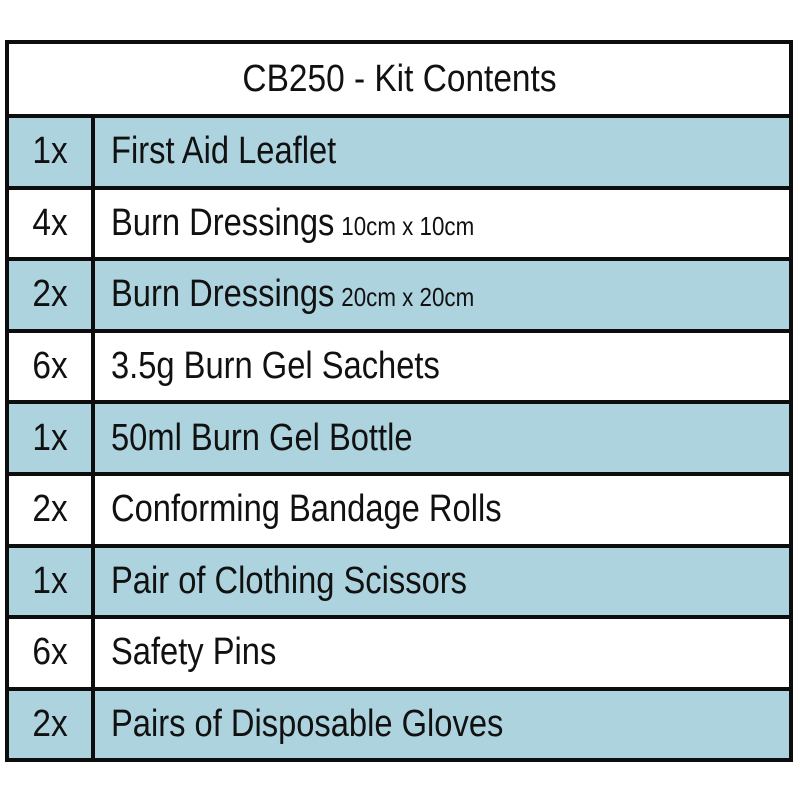 This screenshot has width=800, height=800. I want to click on item-cell: Pairs of Disposable Gloves, so click(442, 725).